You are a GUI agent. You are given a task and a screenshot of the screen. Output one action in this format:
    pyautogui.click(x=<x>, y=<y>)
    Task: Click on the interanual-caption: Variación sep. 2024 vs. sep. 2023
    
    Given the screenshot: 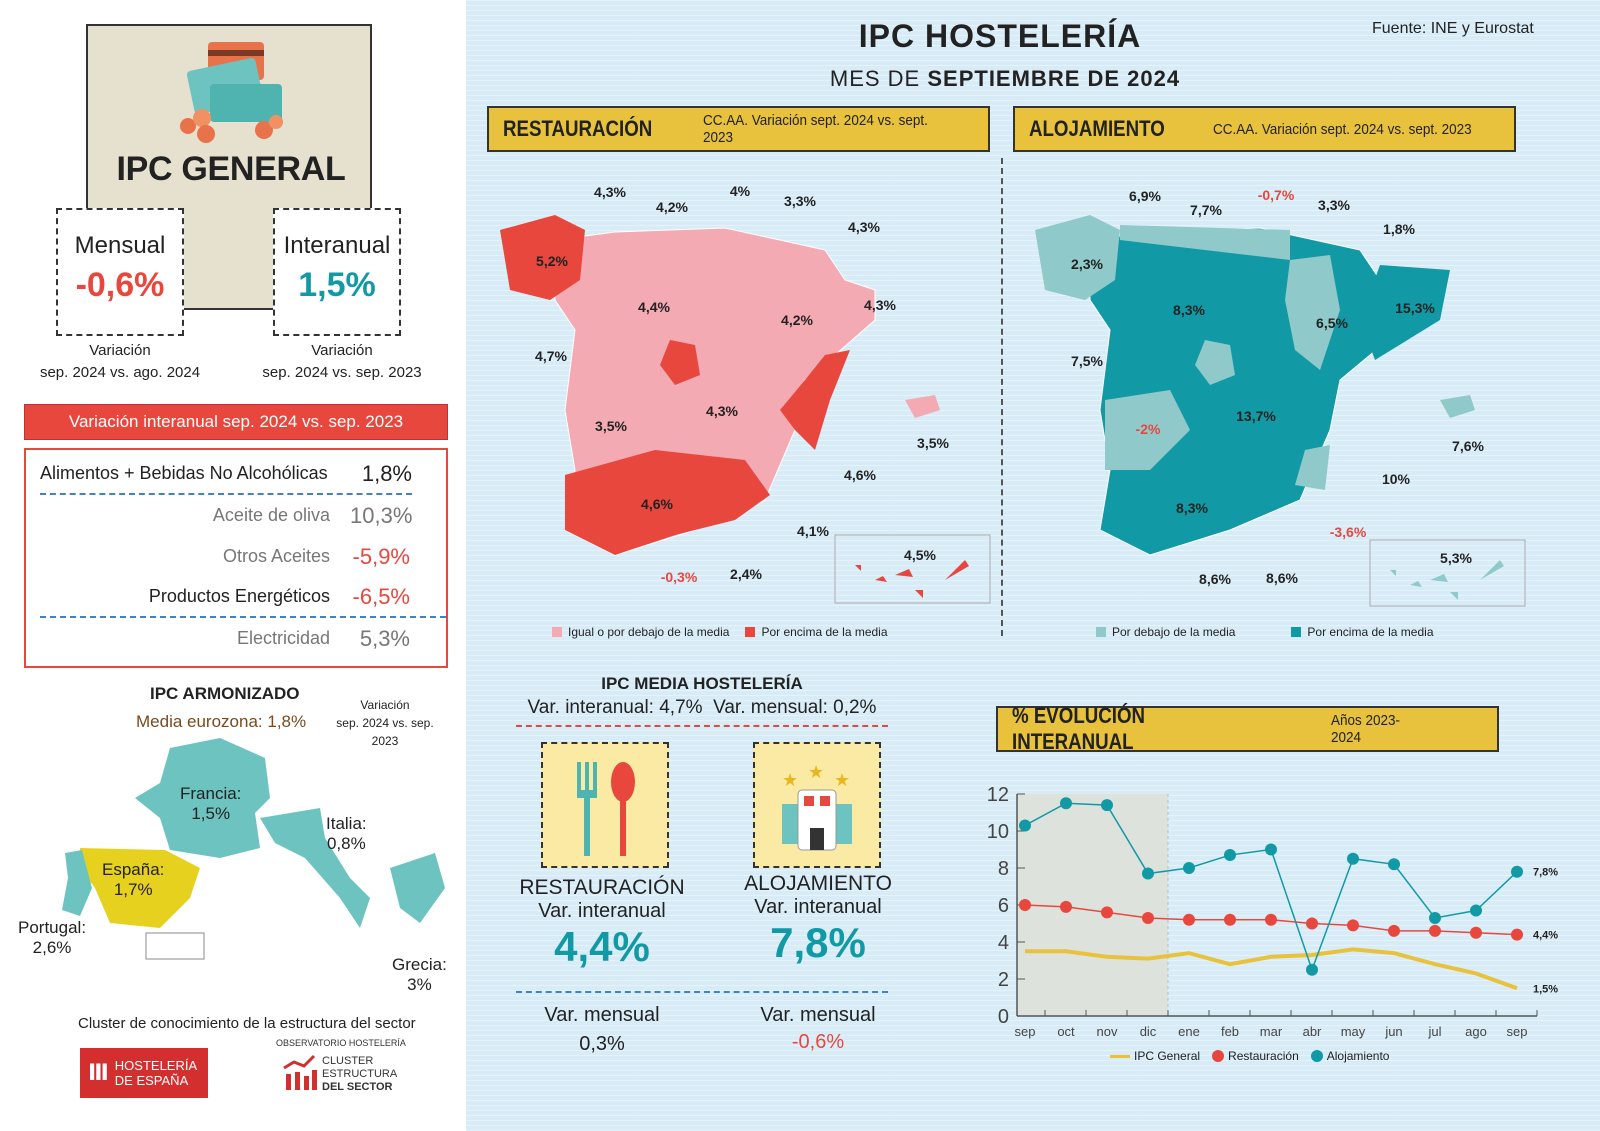 What is the action you would take?
    pyautogui.click(x=342, y=362)
    